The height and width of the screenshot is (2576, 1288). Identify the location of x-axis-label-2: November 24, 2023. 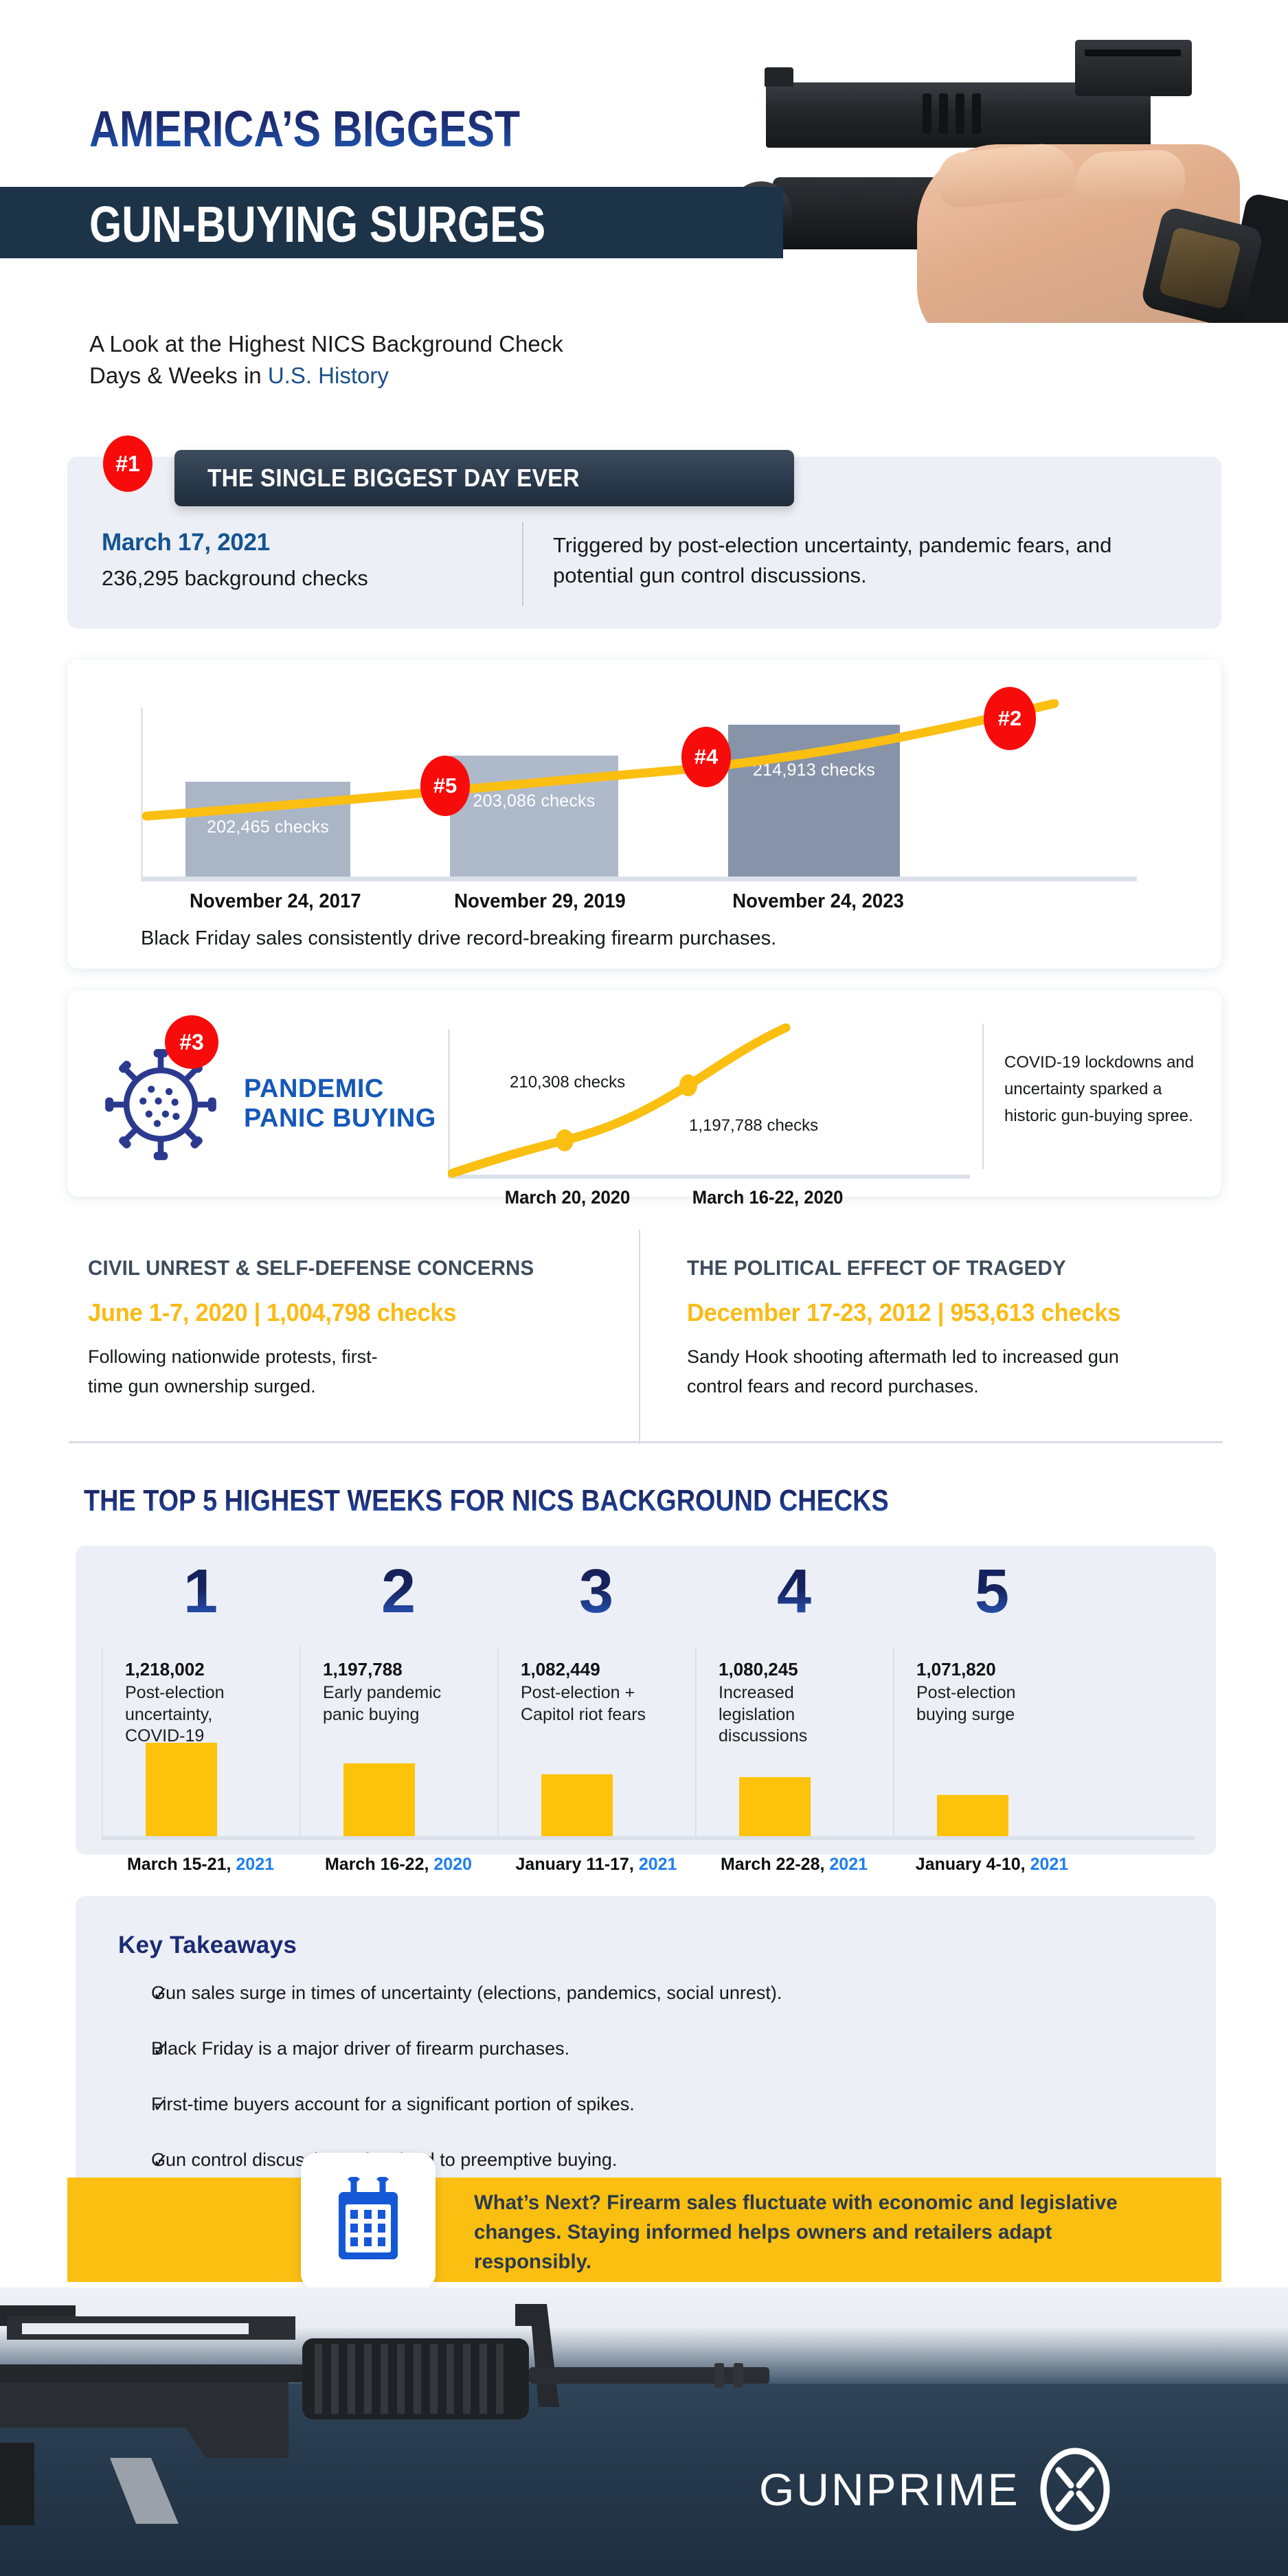
(818, 901).